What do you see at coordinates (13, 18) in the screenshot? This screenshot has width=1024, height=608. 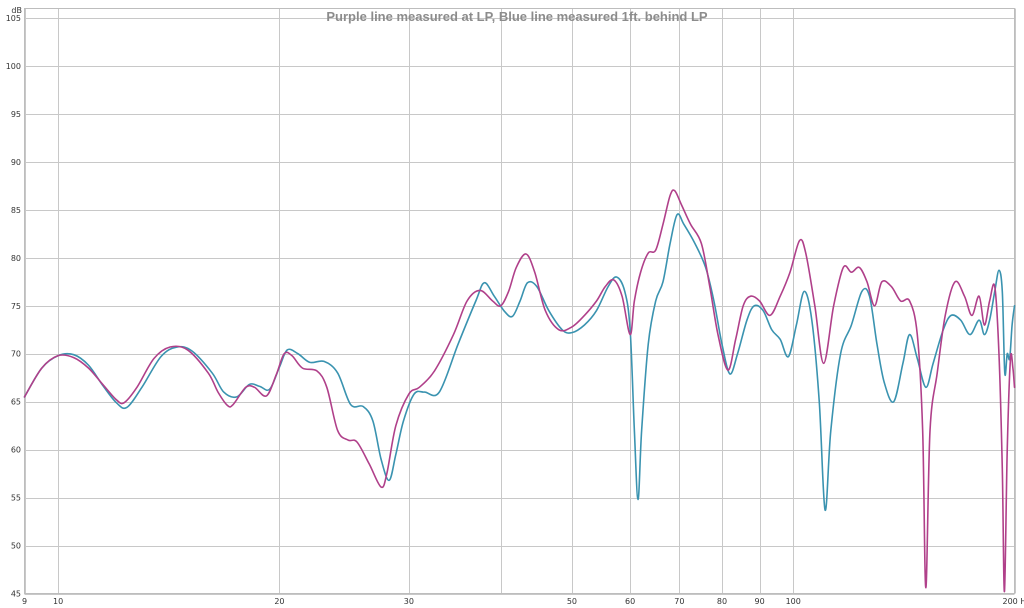 I see `y-tick-label: 105` at bounding box center [13, 18].